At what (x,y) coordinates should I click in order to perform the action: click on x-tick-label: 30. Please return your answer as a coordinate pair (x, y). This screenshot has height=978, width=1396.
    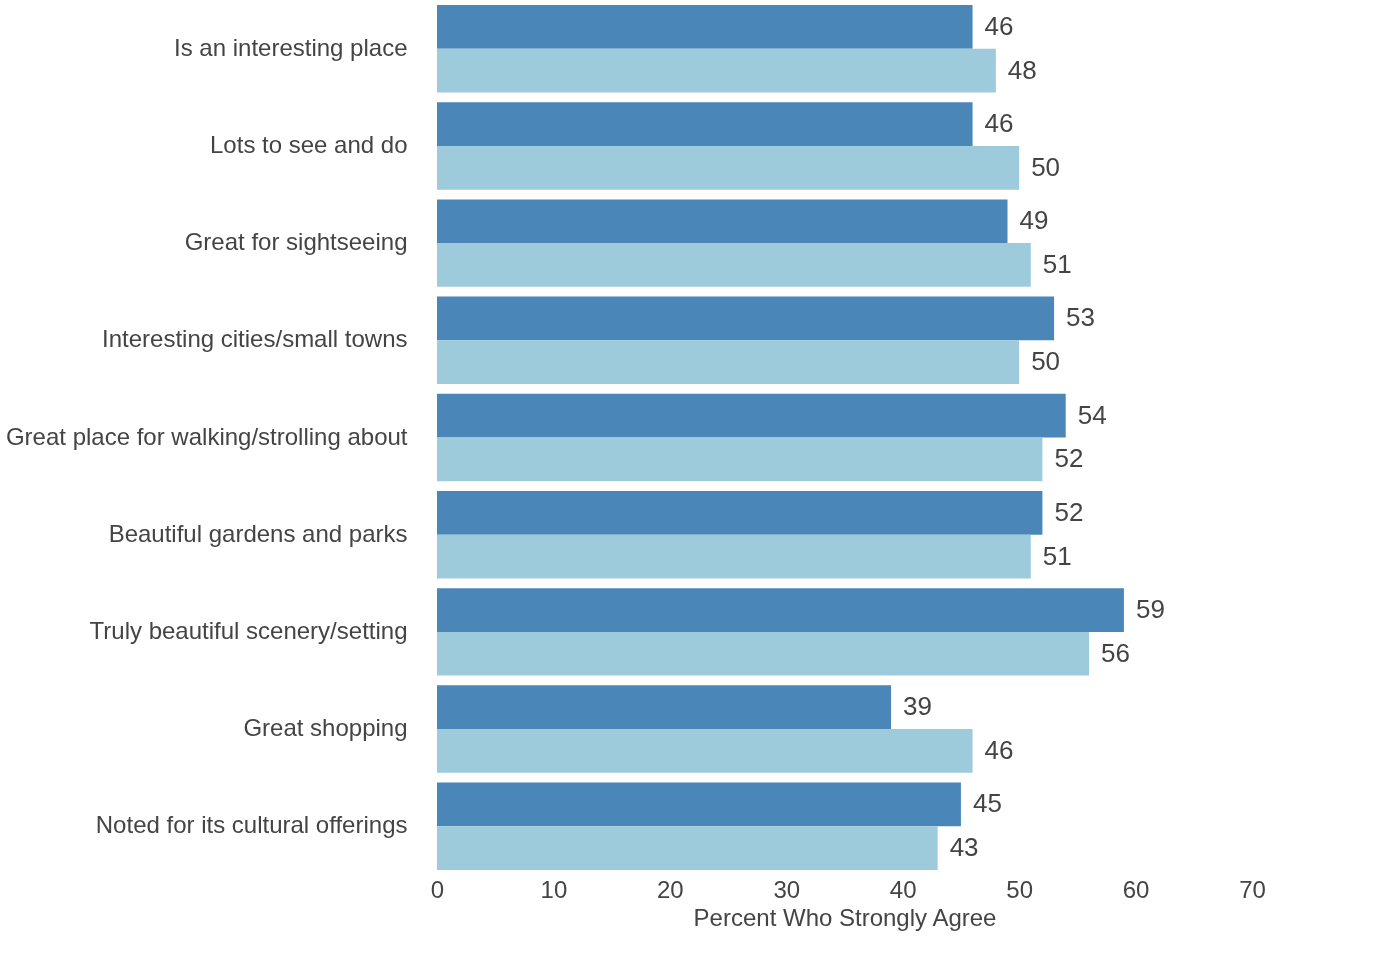
    Looking at the image, I should click on (787, 889).